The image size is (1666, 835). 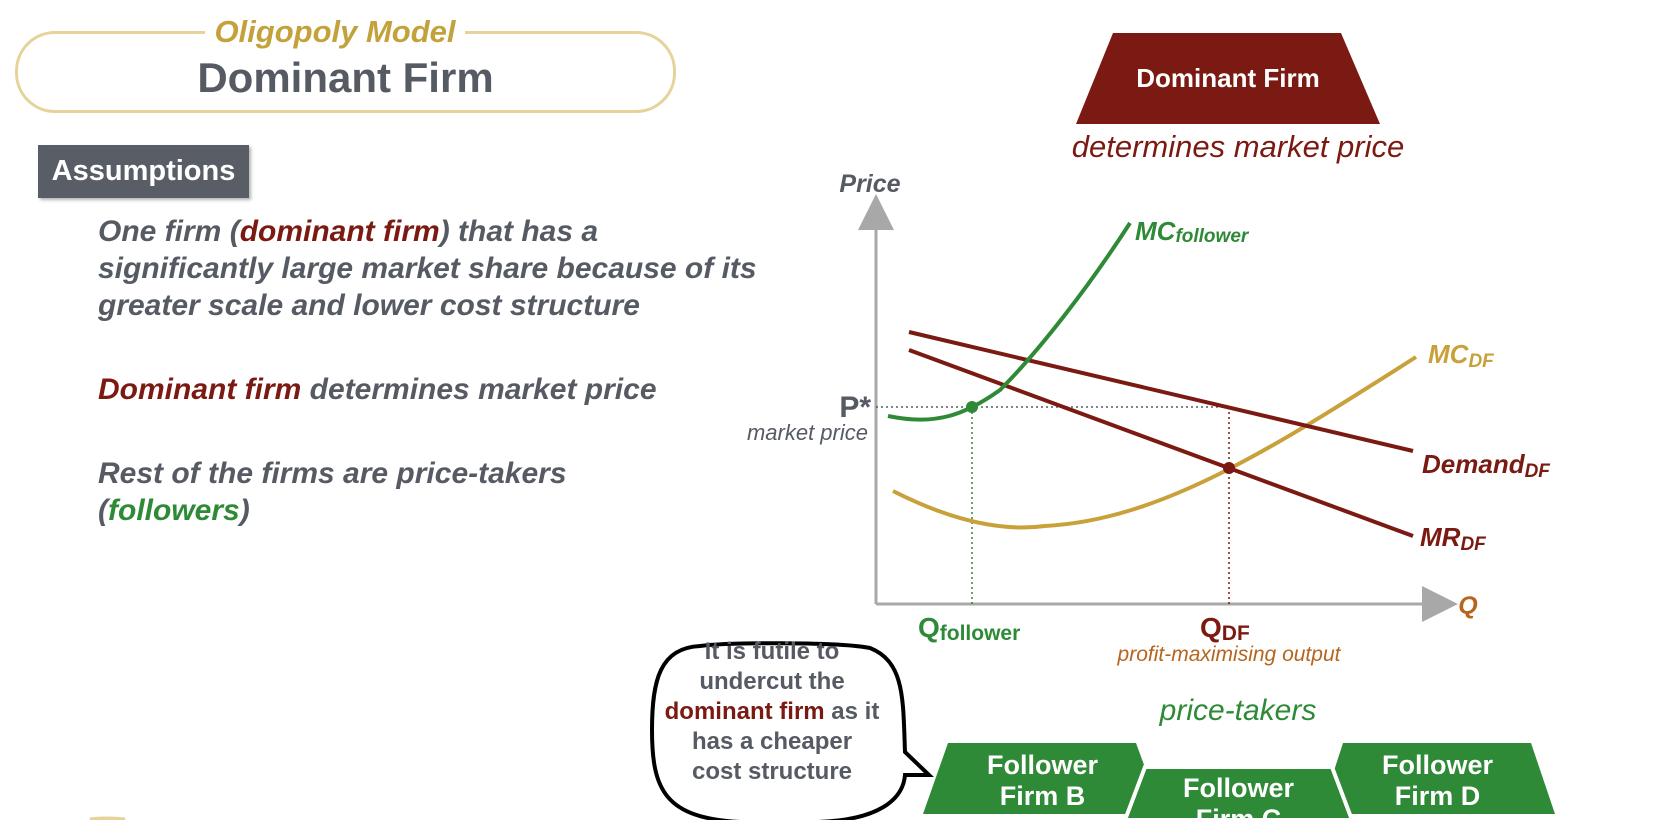 I want to click on follower-equilibrium-point, so click(x=972, y=407).